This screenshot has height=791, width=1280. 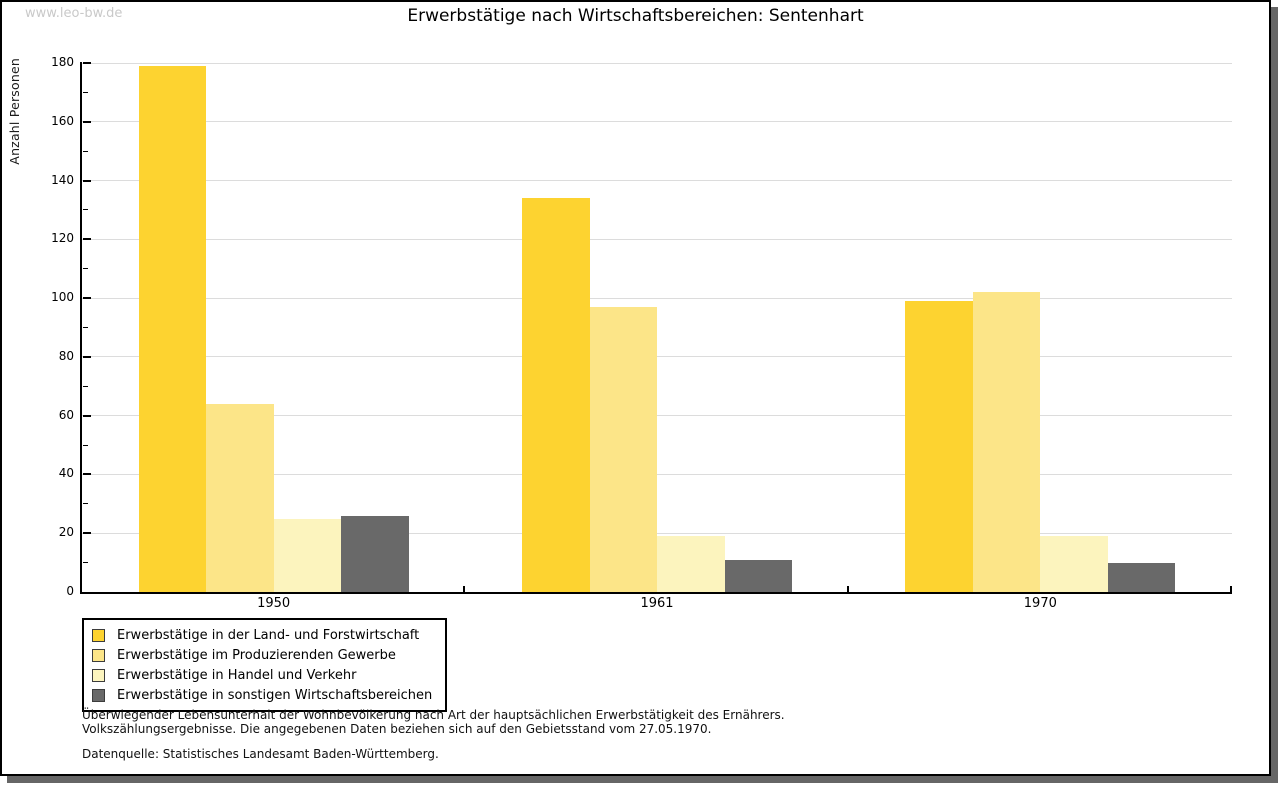 What do you see at coordinates (66, 355) in the screenshot?
I see `y-tick-label: 80` at bounding box center [66, 355].